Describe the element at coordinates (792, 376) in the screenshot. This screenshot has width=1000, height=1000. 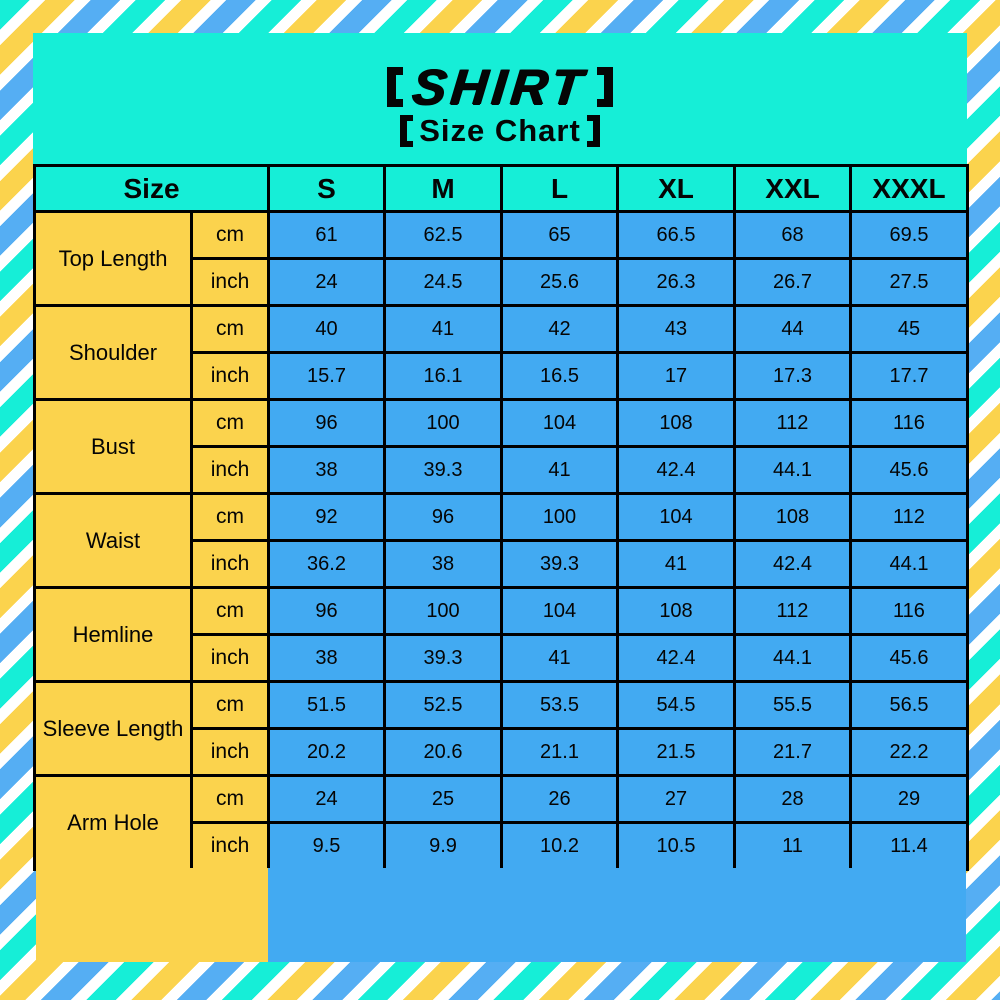
I see `value-cell: 17.3` at that location.